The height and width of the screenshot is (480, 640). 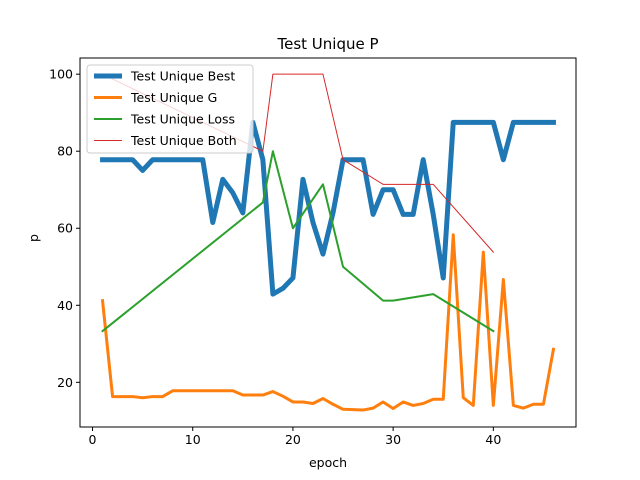 What do you see at coordinates (182, 119) in the screenshot?
I see `legend-label-3: Test Unique Loss` at bounding box center [182, 119].